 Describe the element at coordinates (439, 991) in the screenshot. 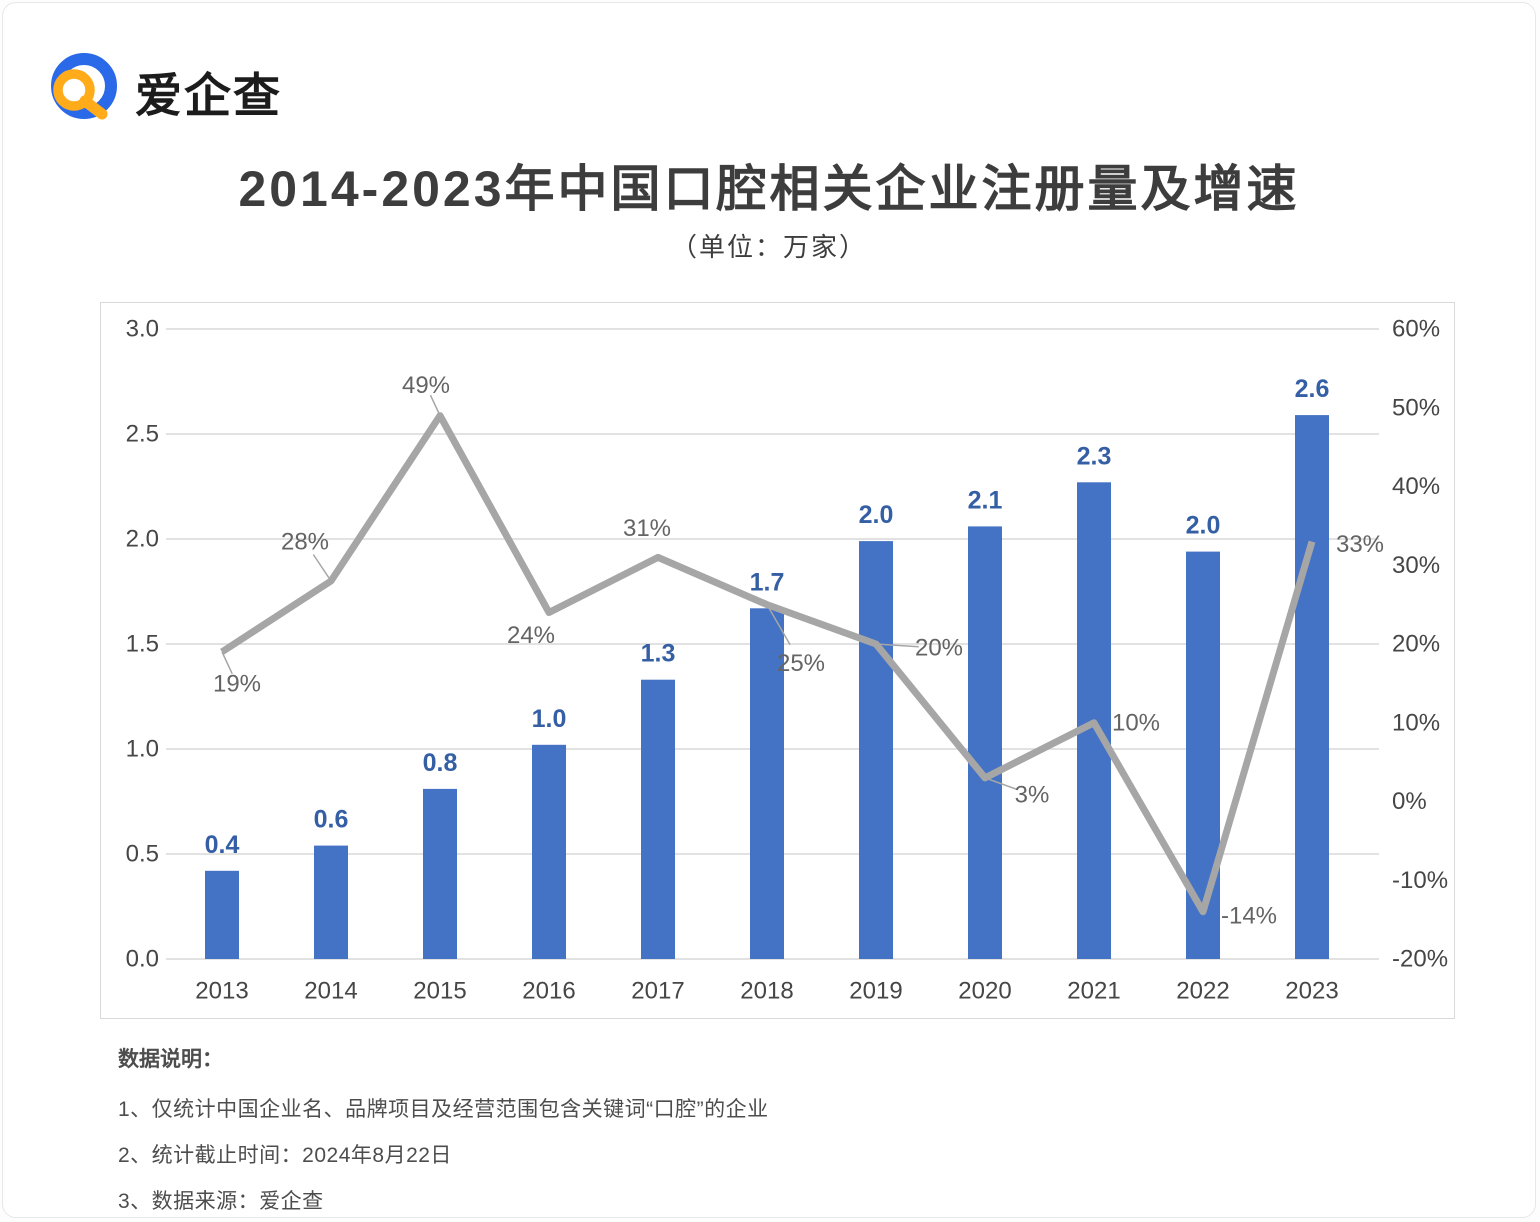

I see `x-axis-label: 2015` at that location.